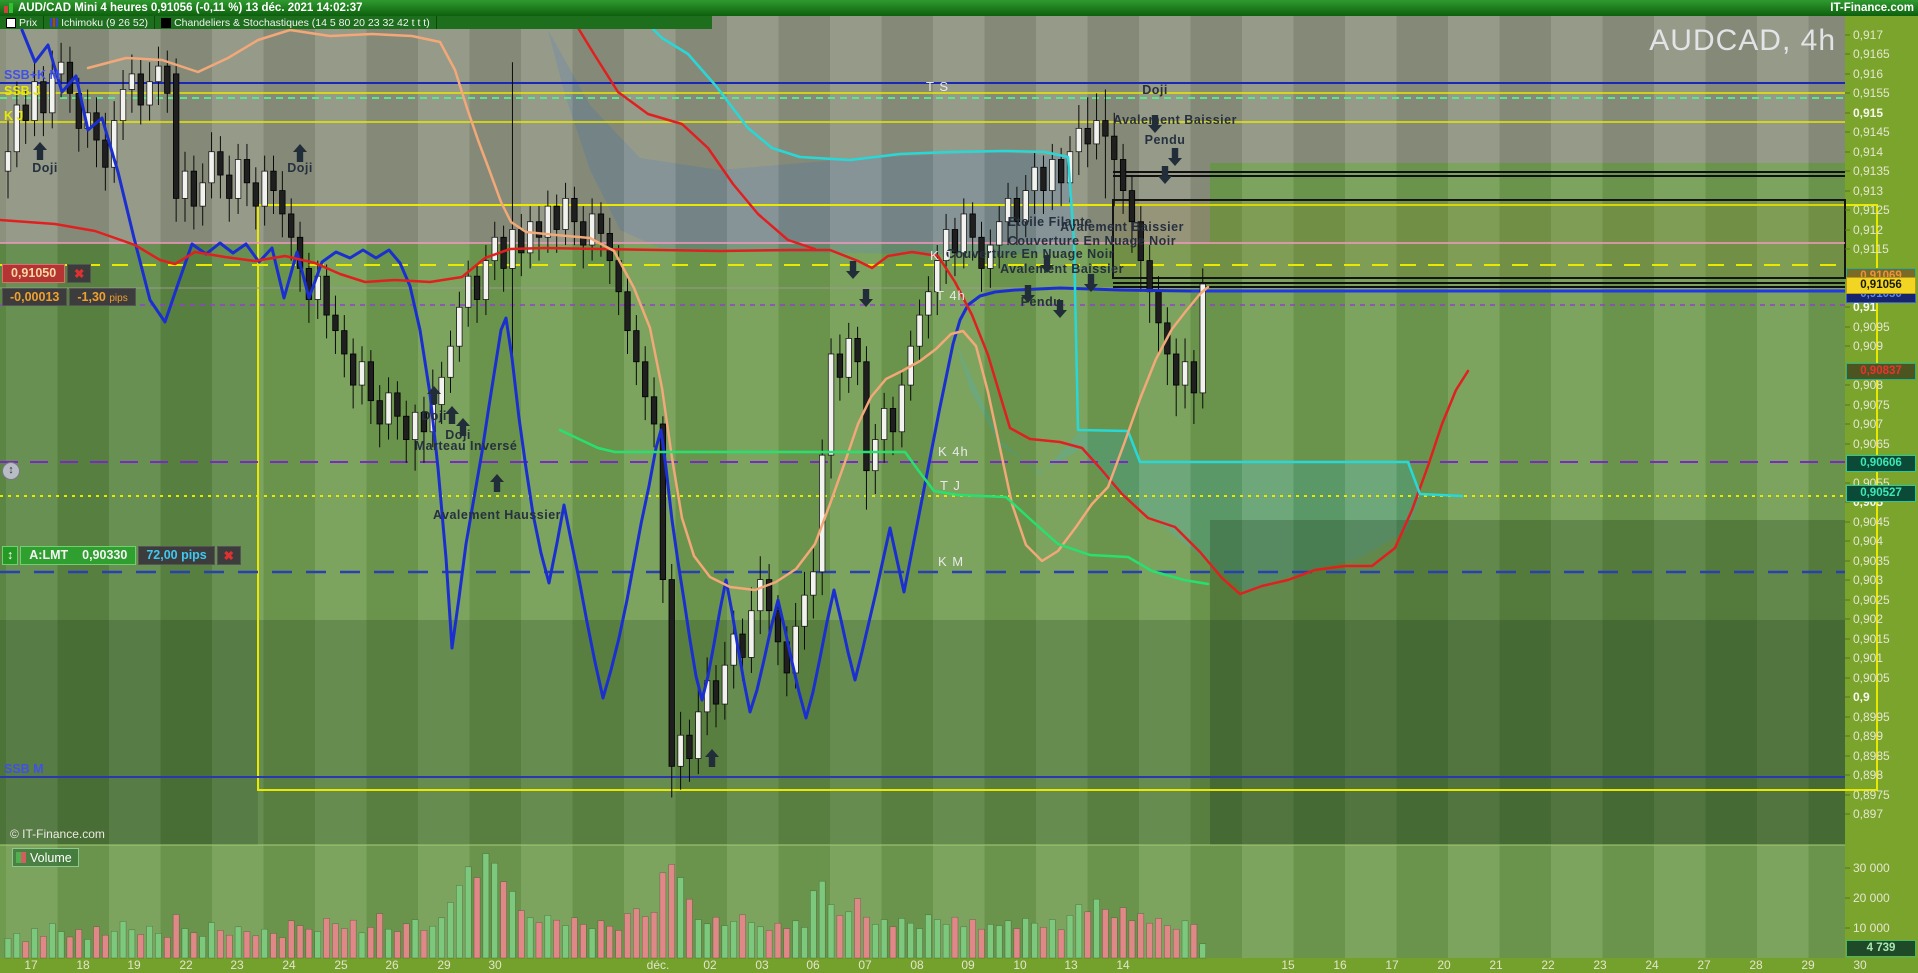 This screenshot has height=973, width=1918. I want to click on legend-item-ichimoku: Ichimoku (9 26 52), so click(100, 22).